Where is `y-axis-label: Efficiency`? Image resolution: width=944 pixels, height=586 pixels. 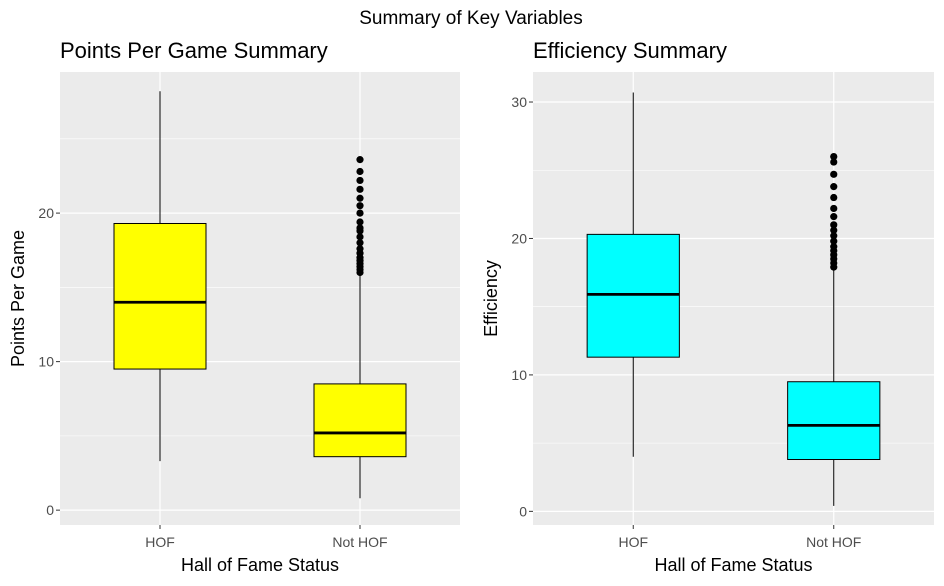
y-axis-label: Efficiency is located at coordinates (491, 298).